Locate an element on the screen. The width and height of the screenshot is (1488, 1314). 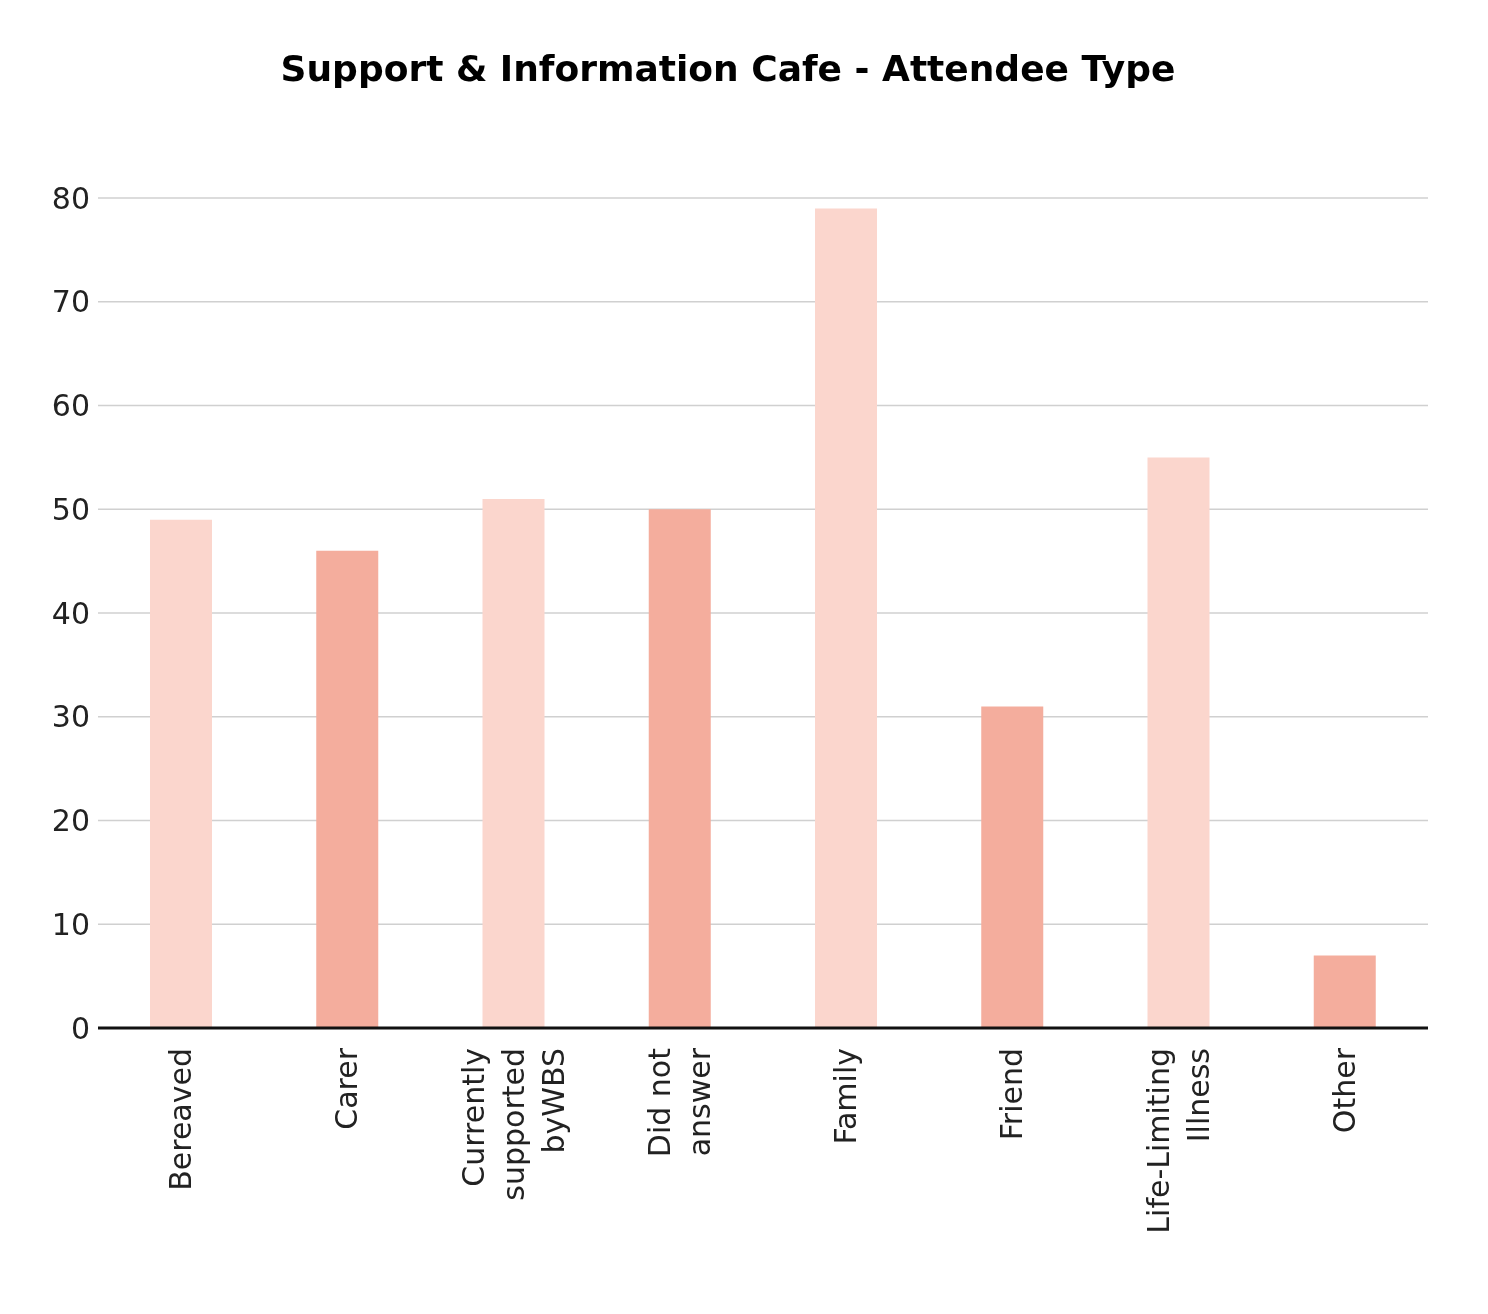
x-tick-label: Other is located at coordinates (1344, 1090).